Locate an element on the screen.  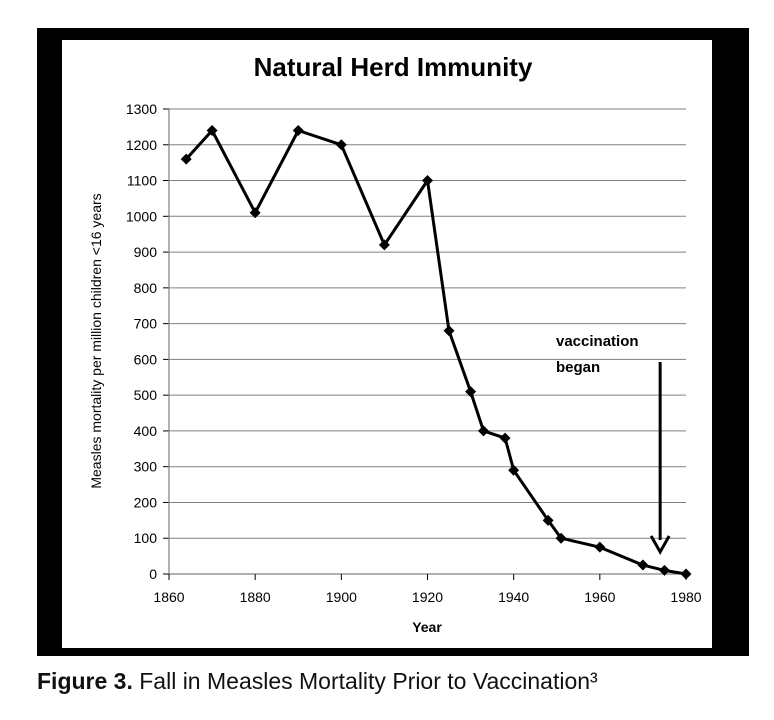
ytick-label-1000: 1000 is located at coordinates (141, 216).